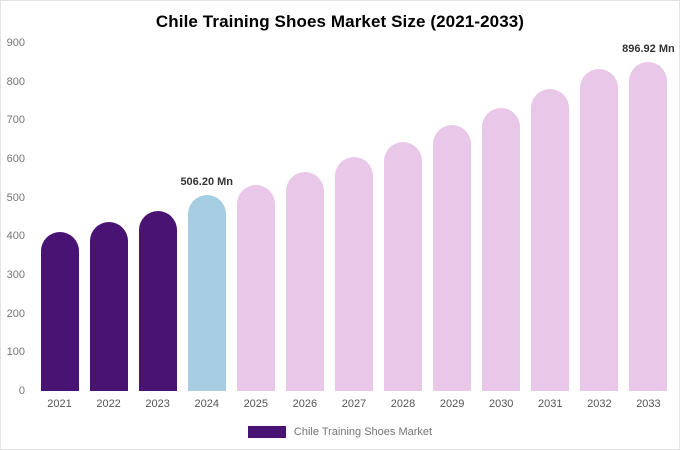  What do you see at coordinates (15, 225) in the screenshot?
I see `y-axis: 0 100 200 300 400 500 600 700 800 900` at bounding box center [15, 225].